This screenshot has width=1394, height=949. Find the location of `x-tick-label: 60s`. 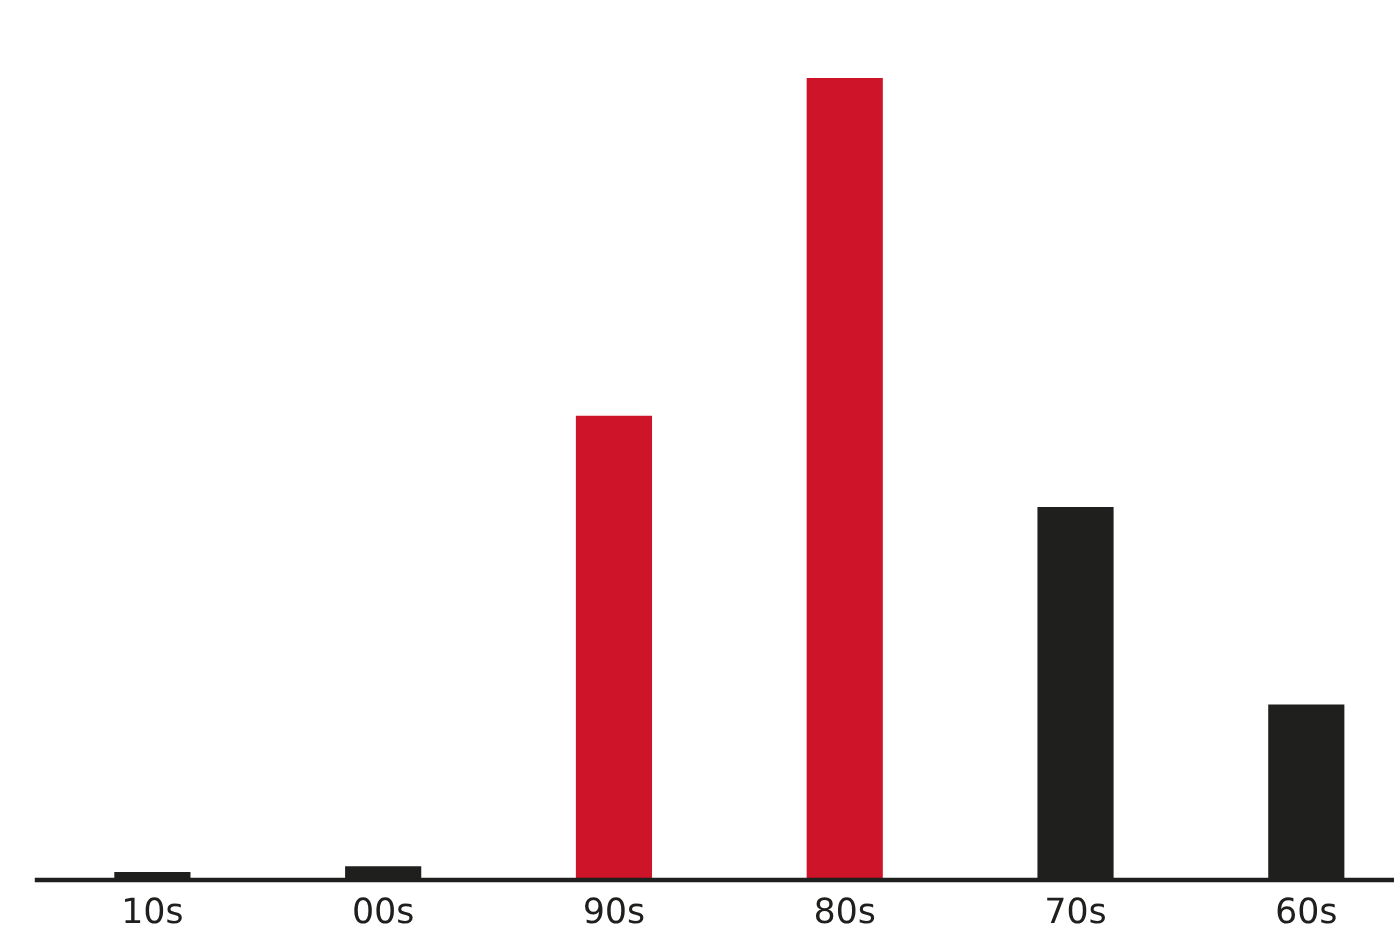

x-tick-label: 60s is located at coordinates (1306, 910).